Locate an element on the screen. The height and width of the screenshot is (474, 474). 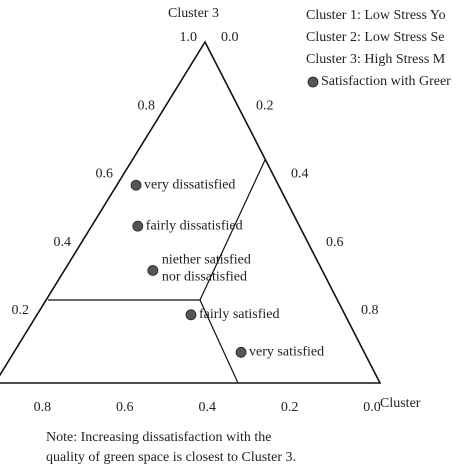
region-divider is located at coordinates (232, 271).